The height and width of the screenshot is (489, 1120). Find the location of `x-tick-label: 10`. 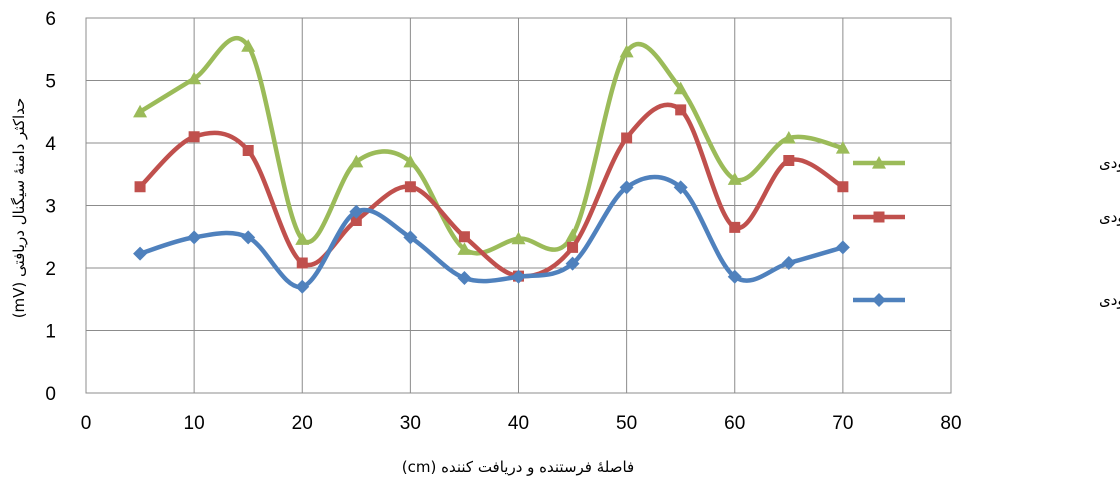

x-tick-label: 10 is located at coordinates (194, 423).